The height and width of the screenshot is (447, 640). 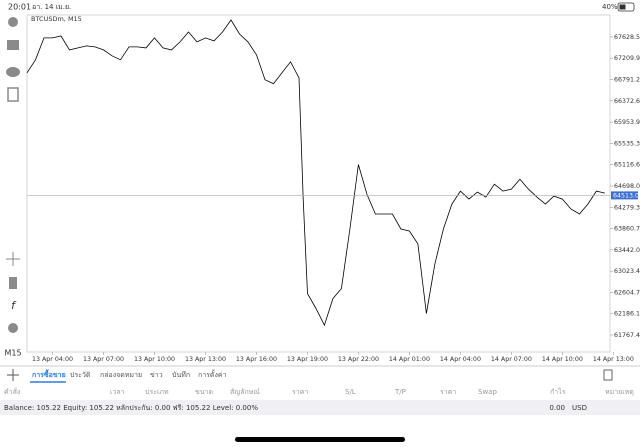 I want to click on column-header: Swap, so click(x=487, y=392).